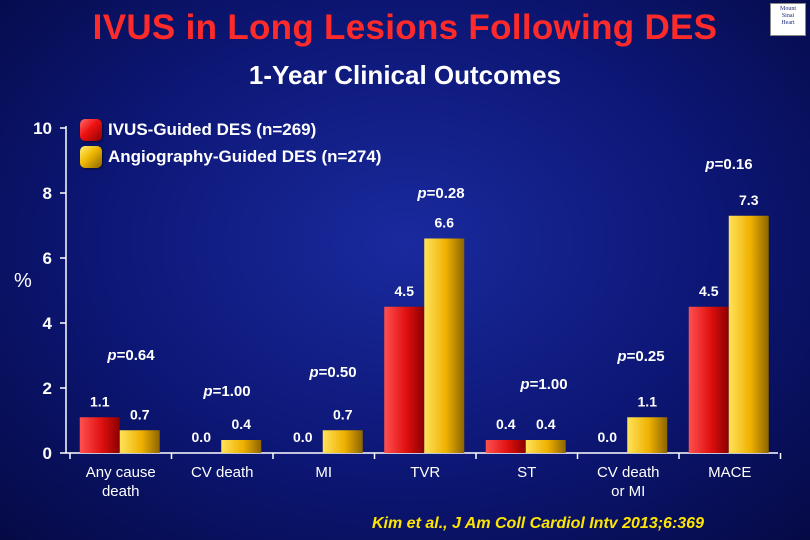  What do you see at coordinates (47, 388) in the screenshot?
I see `y-tick-label: 2` at bounding box center [47, 388].